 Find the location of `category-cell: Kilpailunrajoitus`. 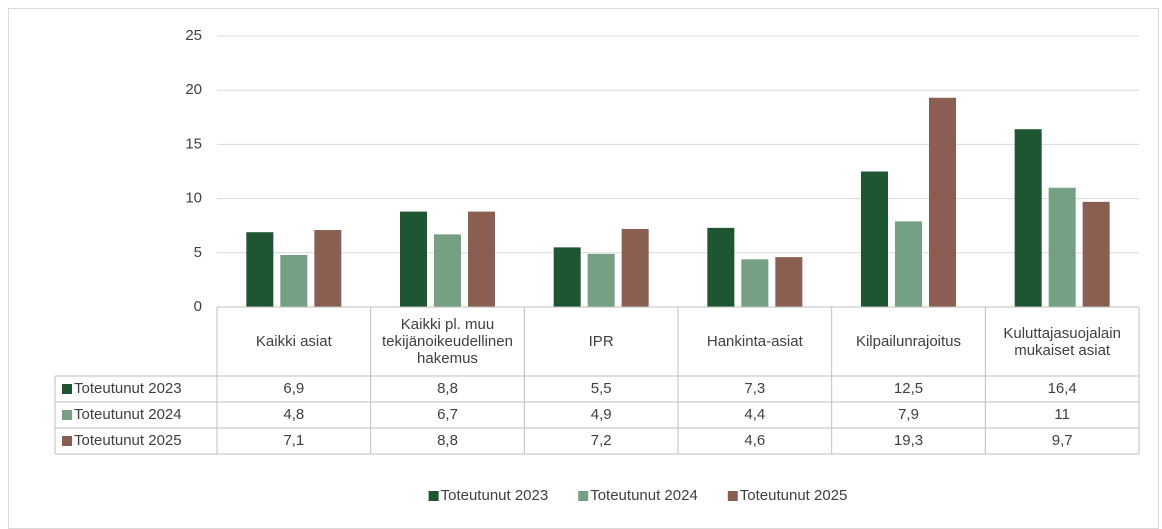

category-cell: Kilpailunrajoitus is located at coordinates (908, 341).